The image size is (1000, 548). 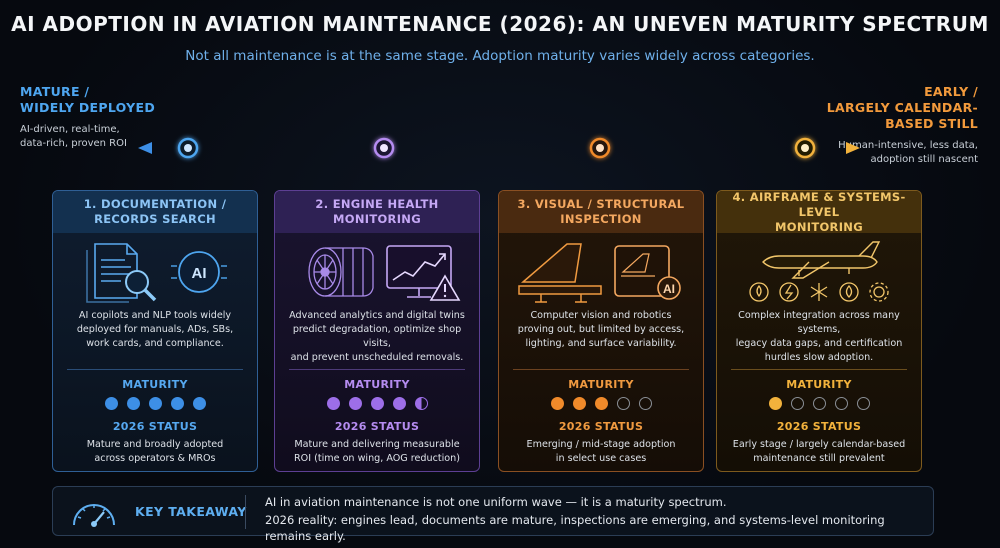 I want to click on airplane-icon, so click(x=821, y=260).